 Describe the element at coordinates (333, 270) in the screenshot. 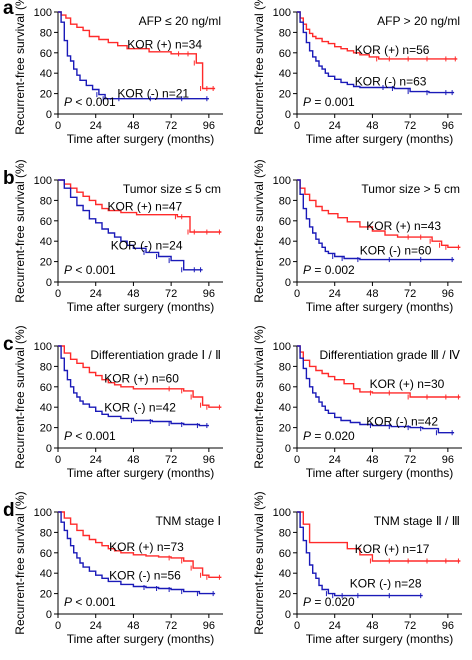

I see `p-value-text: = 0.002` at that location.